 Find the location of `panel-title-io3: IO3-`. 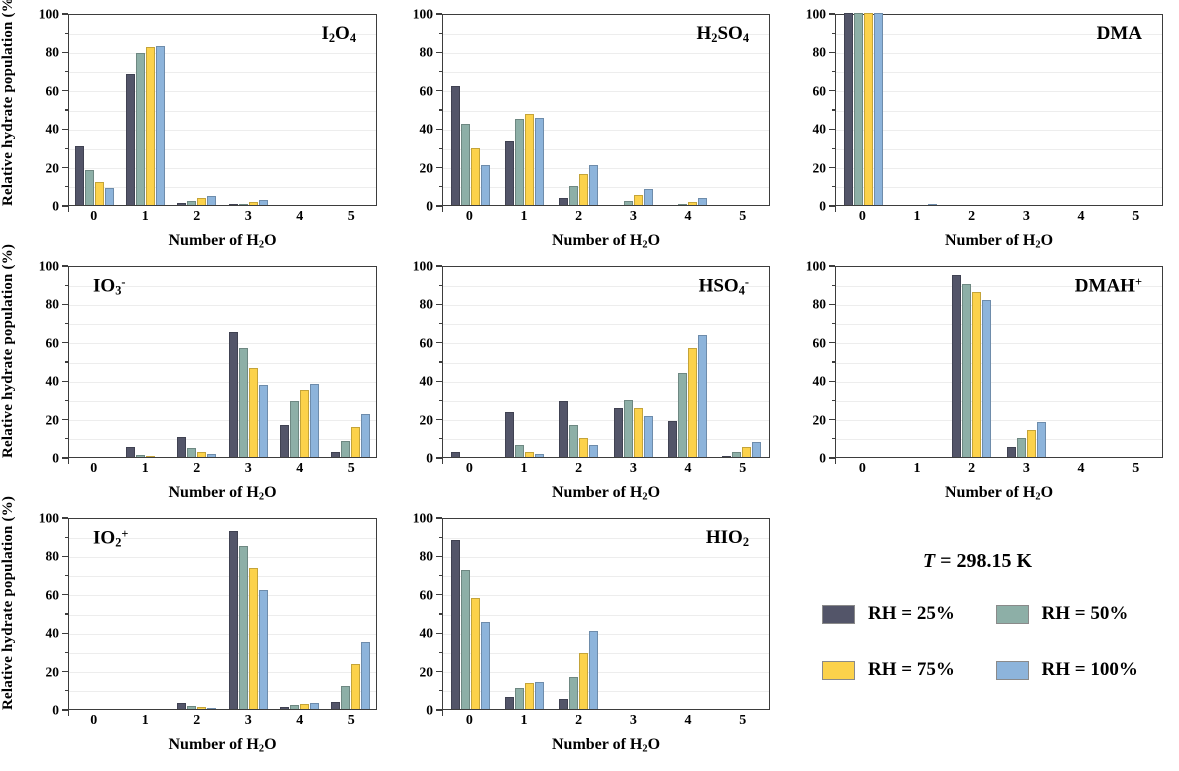

panel-title-io3: IO3- is located at coordinates (109, 286).